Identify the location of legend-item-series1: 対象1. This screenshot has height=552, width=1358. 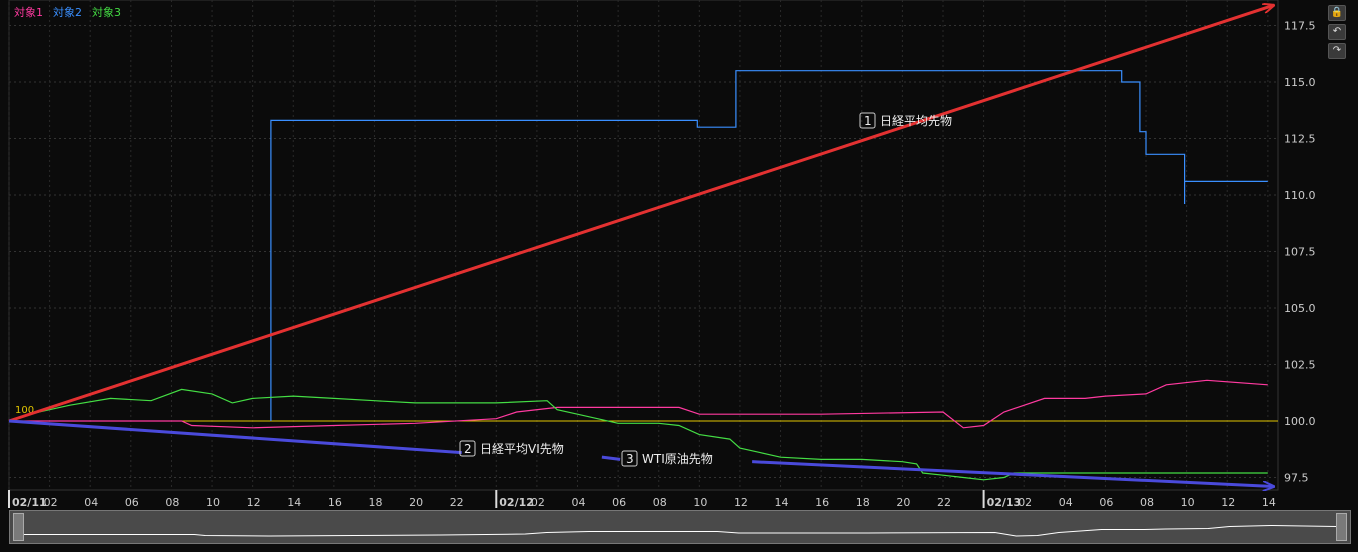
(28, 12).